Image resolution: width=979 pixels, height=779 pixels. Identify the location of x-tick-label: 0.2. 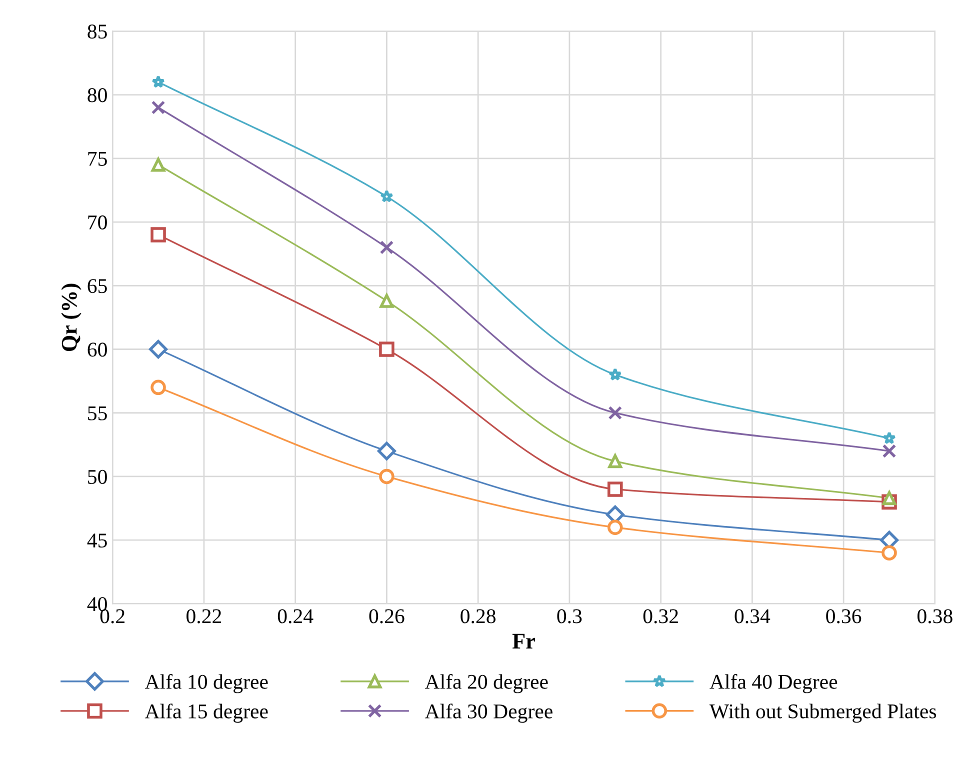
(112, 616).